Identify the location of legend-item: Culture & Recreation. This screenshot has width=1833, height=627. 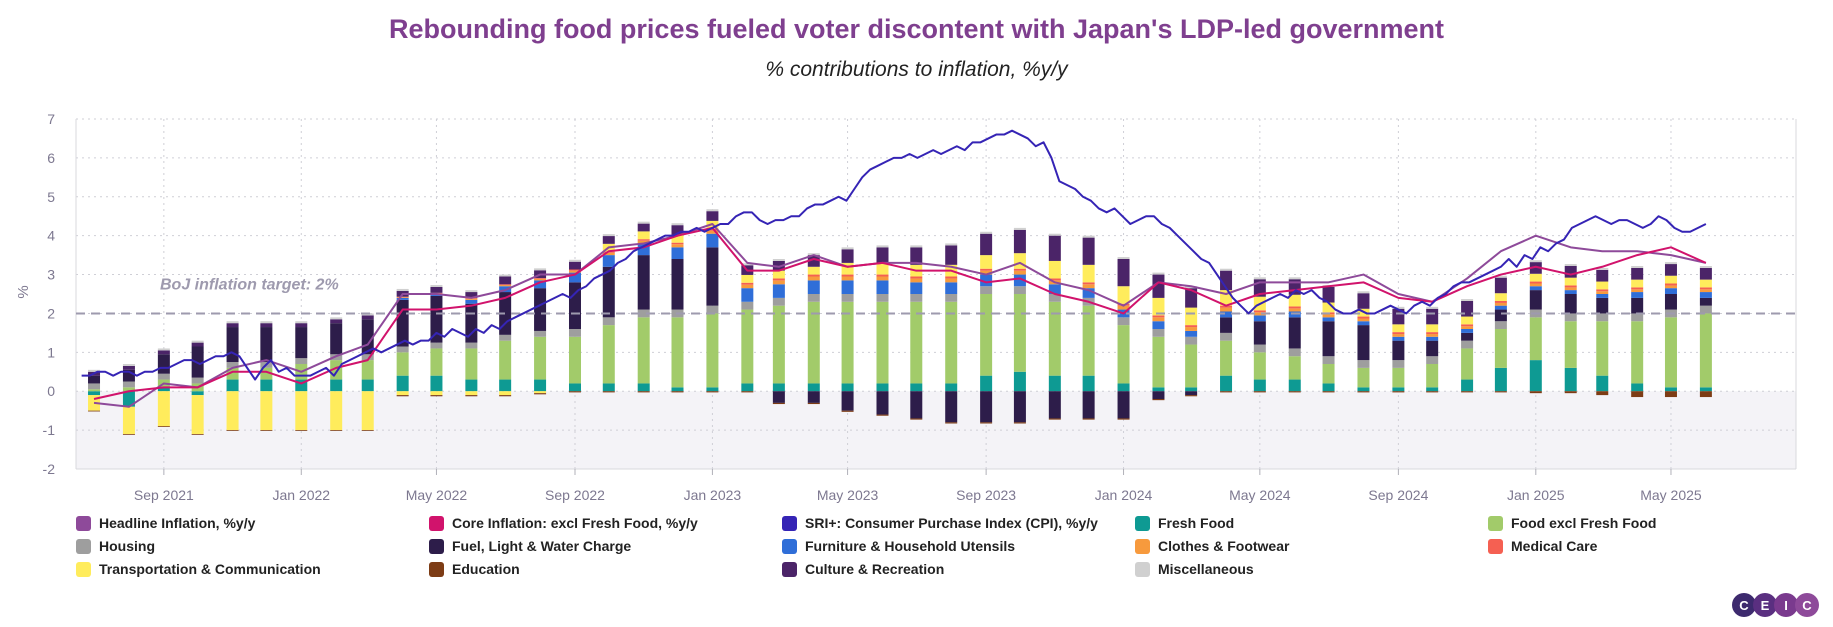
(863, 569).